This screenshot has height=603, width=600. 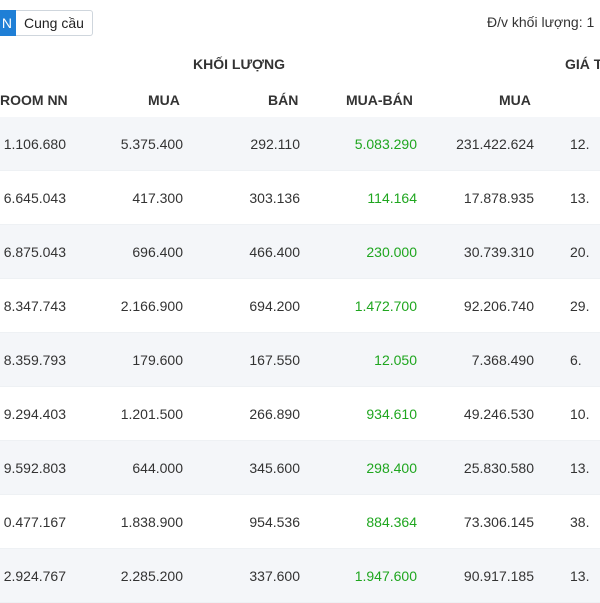 I want to click on cell-ban: 466.400, so click(x=274, y=252).